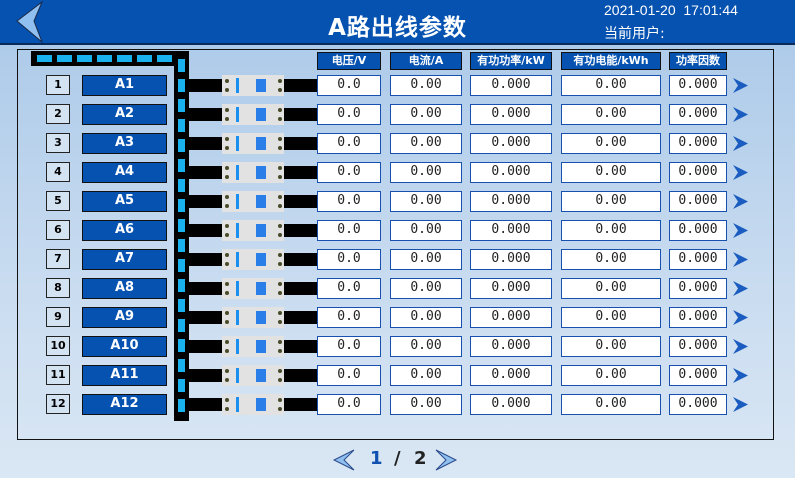 The width and height of the screenshot is (795, 478). Describe the element at coordinates (124, 259) in the screenshot. I see `circuit-name-button: A7` at that location.